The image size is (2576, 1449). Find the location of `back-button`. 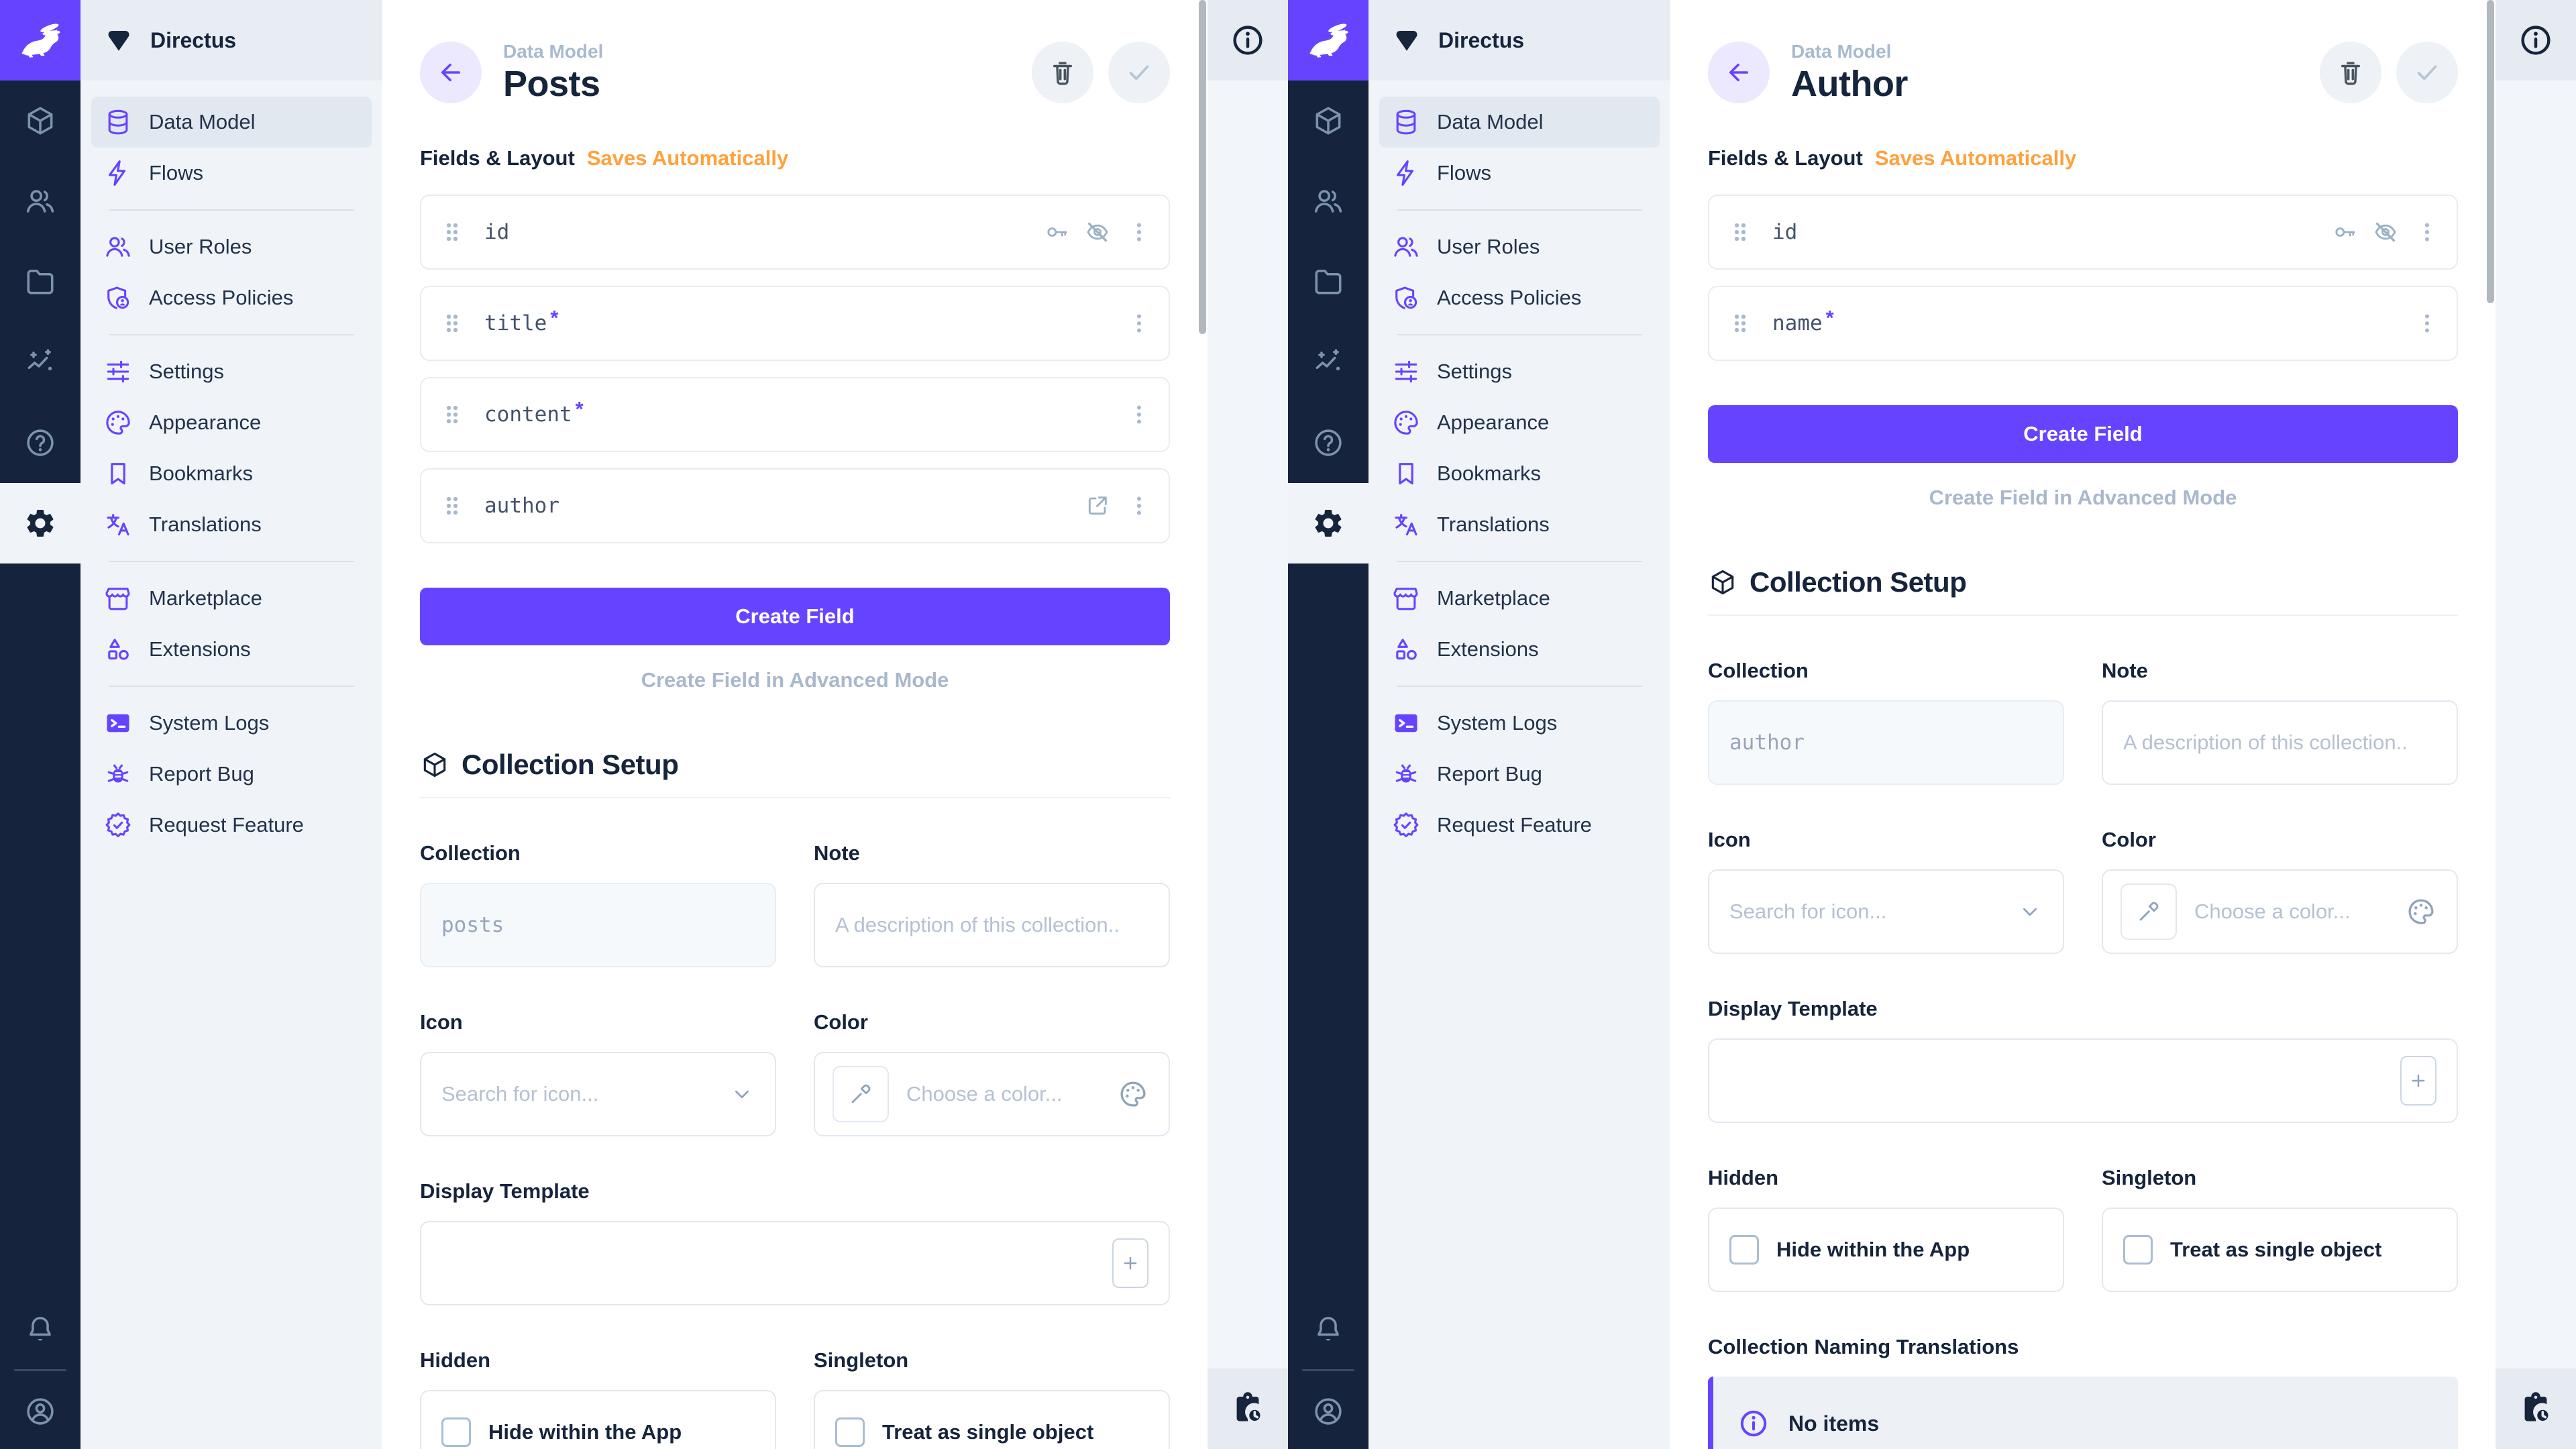

back-button is located at coordinates (451, 72).